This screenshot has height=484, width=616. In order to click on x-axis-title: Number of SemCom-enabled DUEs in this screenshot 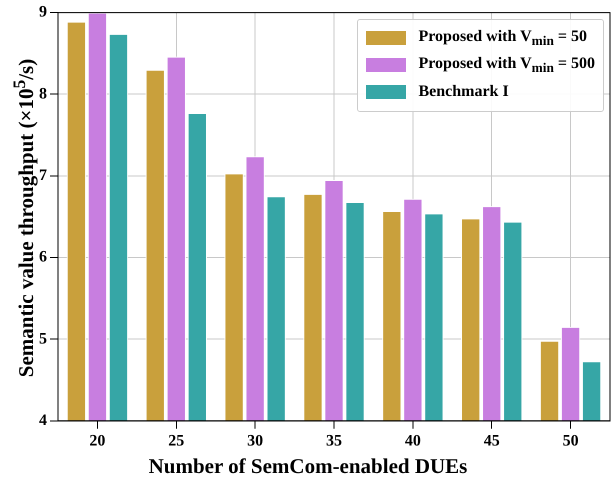, I will do `click(308, 466)`.